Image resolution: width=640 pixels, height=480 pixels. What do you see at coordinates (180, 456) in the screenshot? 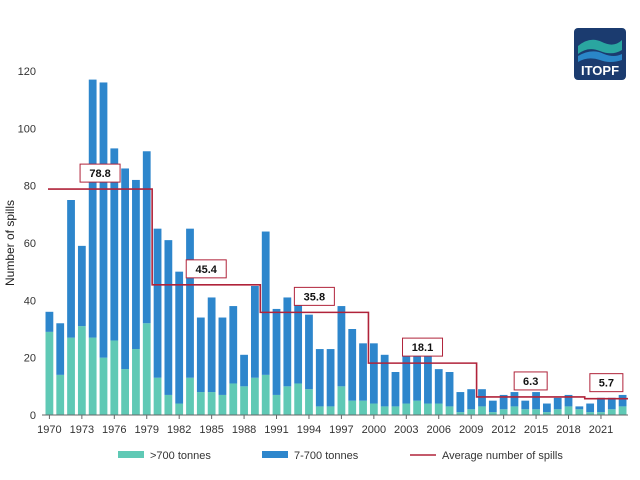
I see `legend-label: >700 tonnes` at bounding box center [180, 456].